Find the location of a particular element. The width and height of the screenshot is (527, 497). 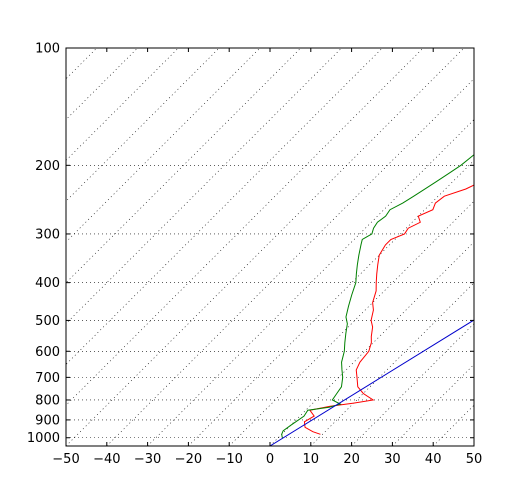

x-tick-label: −30 is located at coordinates (147, 459).